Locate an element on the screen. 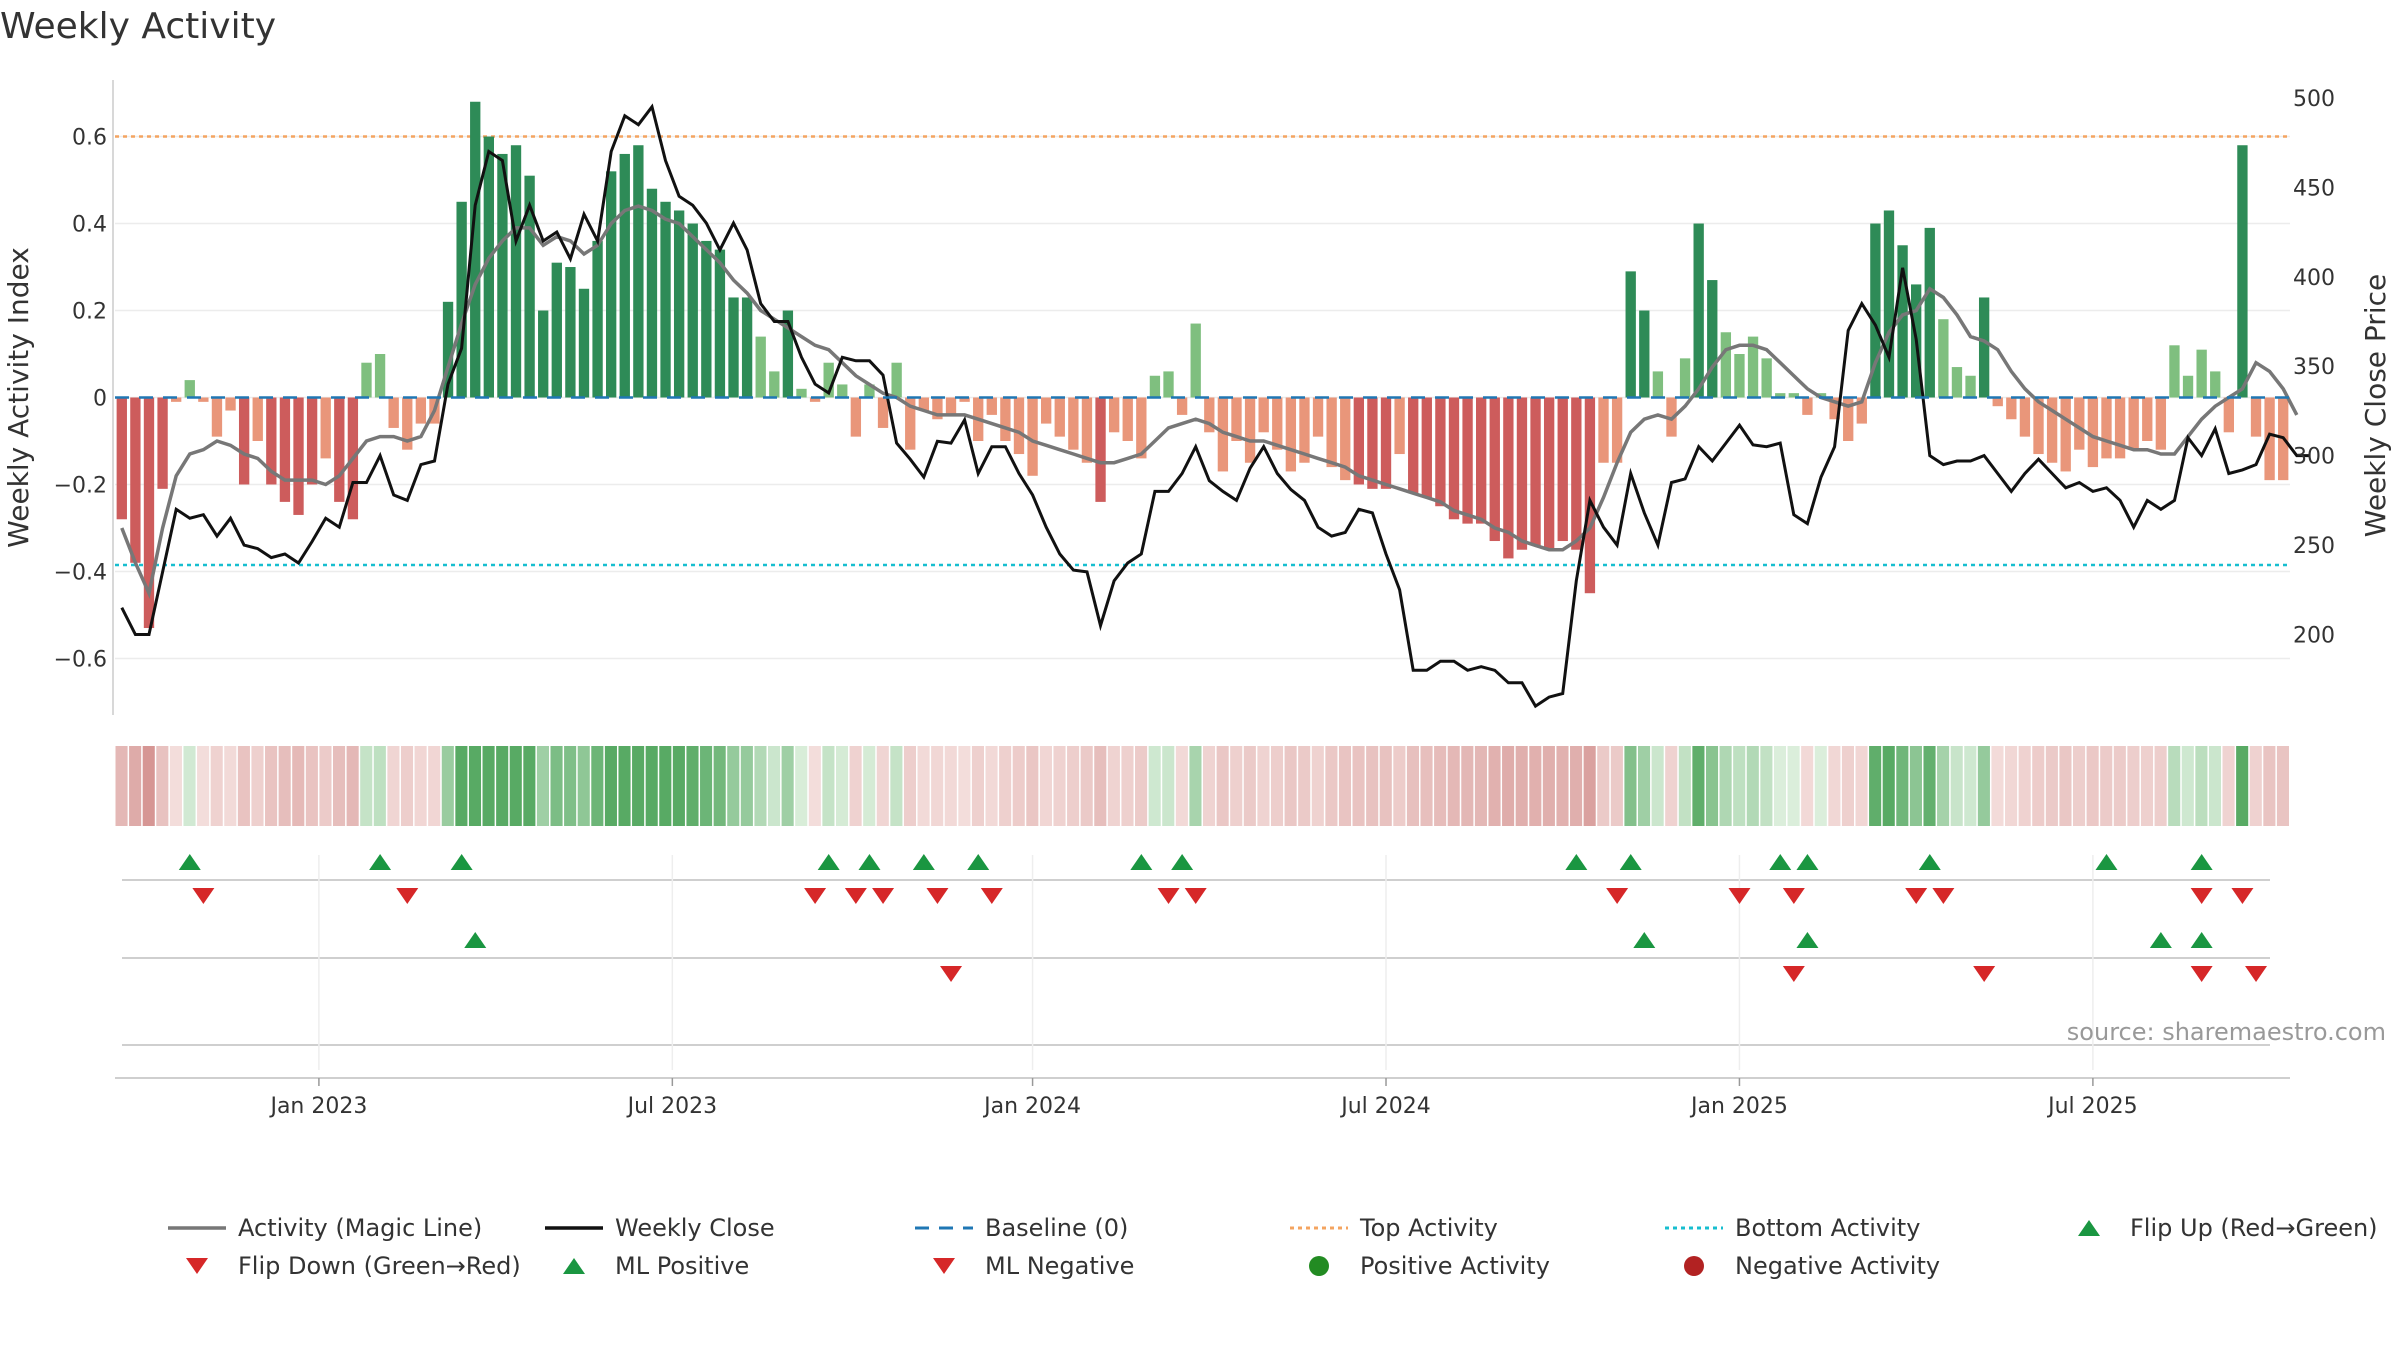 This screenshot has height=1350, width=2400. legend-label: ML Negative is located at coordinates (1059, 1266).